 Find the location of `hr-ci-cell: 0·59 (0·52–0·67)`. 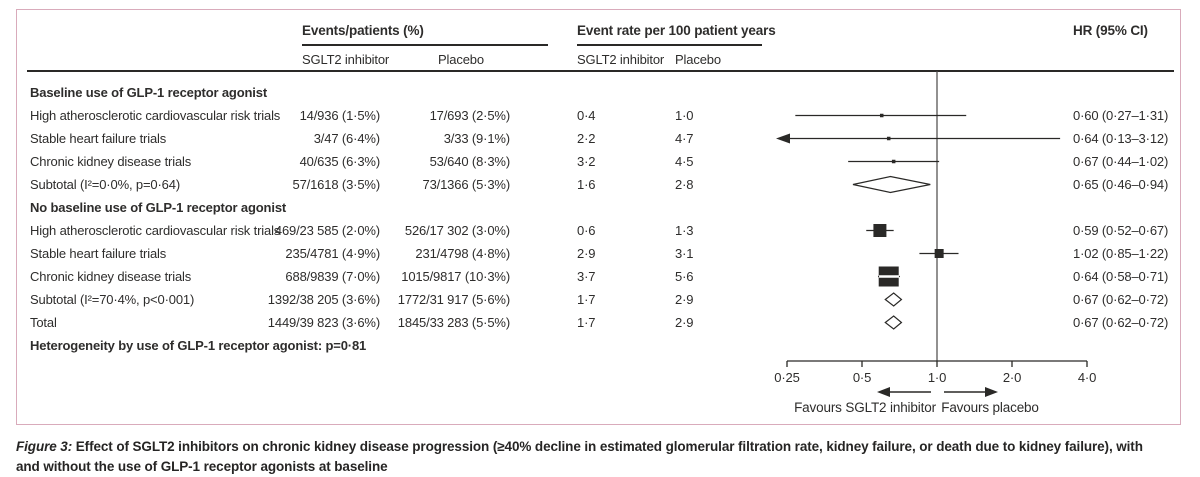

hr-ci-cell: 0·59 (0·52–0·67) is located at coordinates (1121, 230).